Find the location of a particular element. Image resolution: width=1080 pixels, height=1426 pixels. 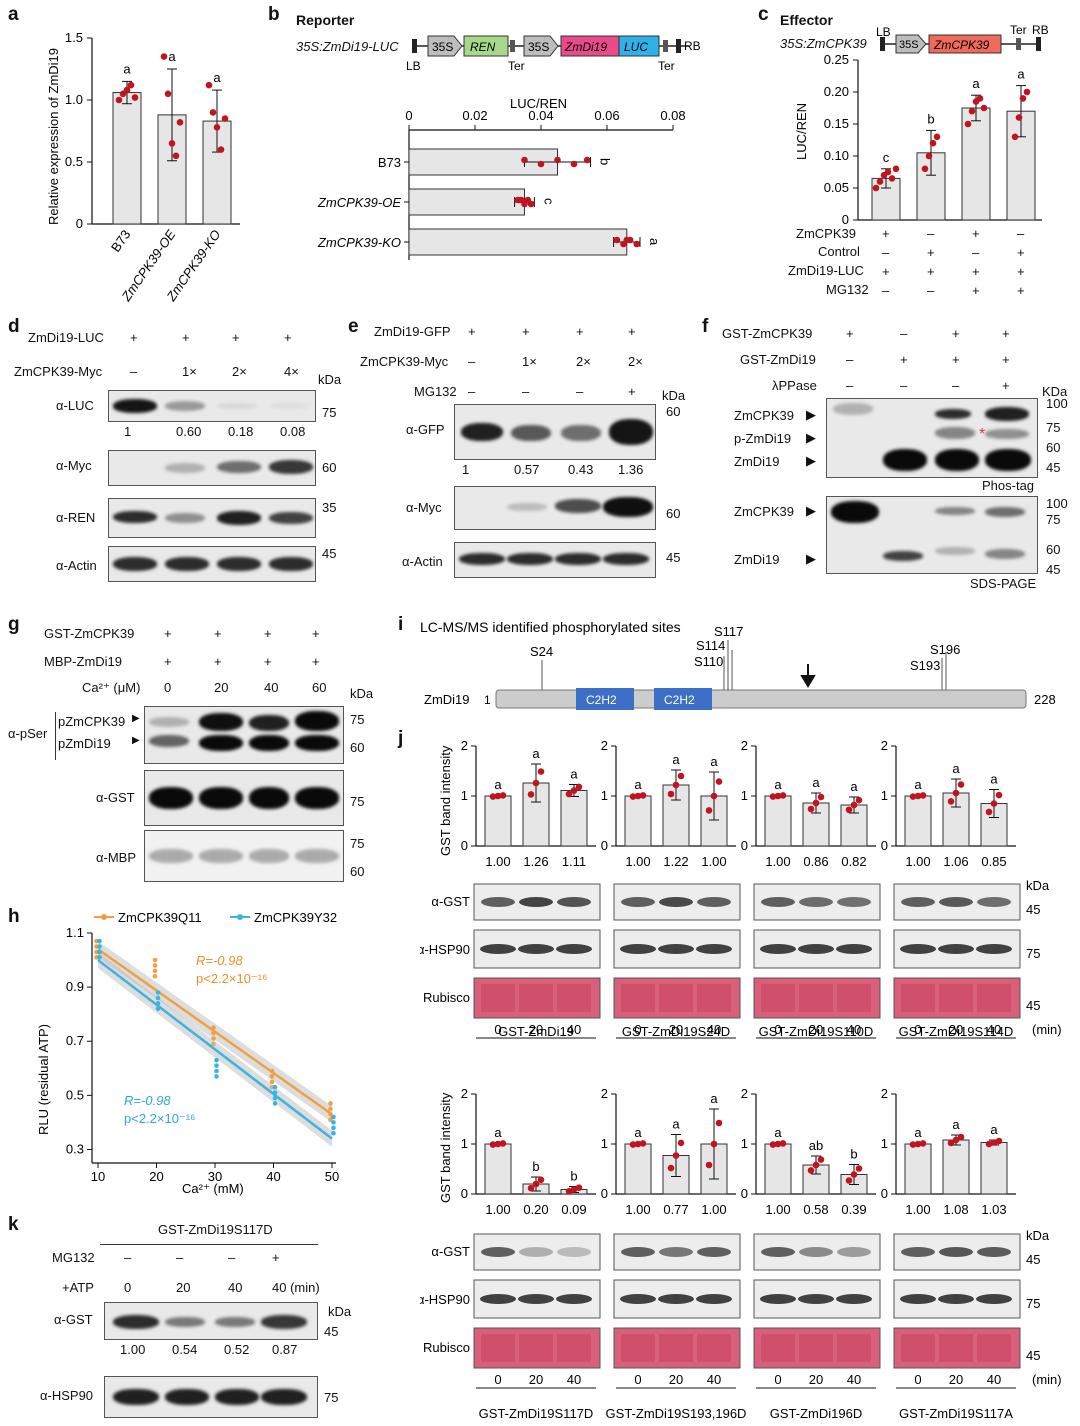

d-signs-sign: – is located at coordinates (134, 371).